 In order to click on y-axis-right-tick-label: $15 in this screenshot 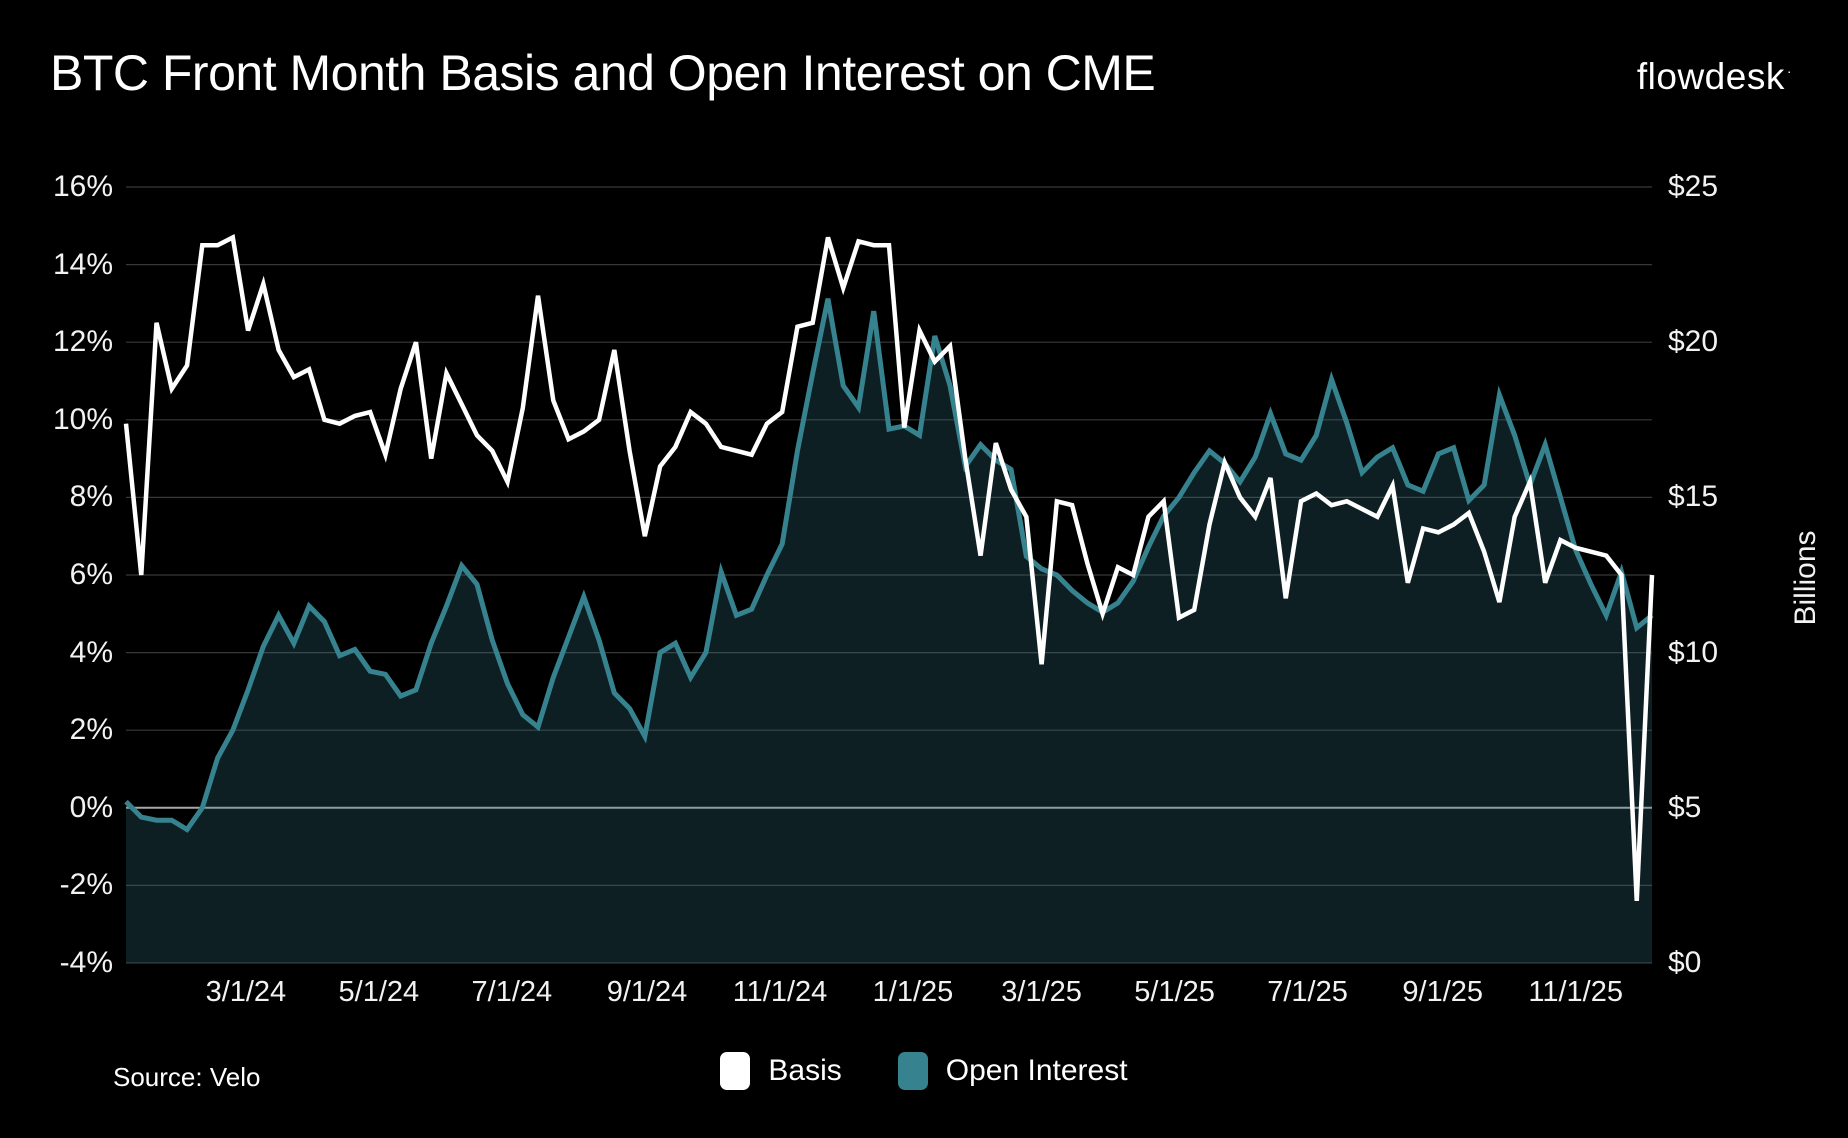, I will do `click(1693, 497)`.